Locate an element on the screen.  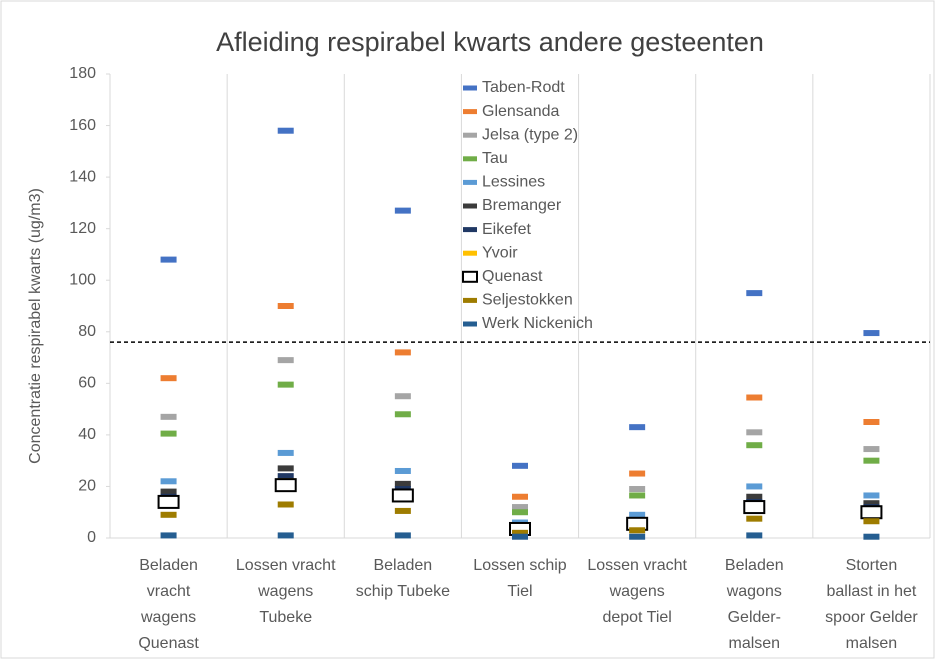
x-tick-label: Storten is located at coordinates (872, 565).